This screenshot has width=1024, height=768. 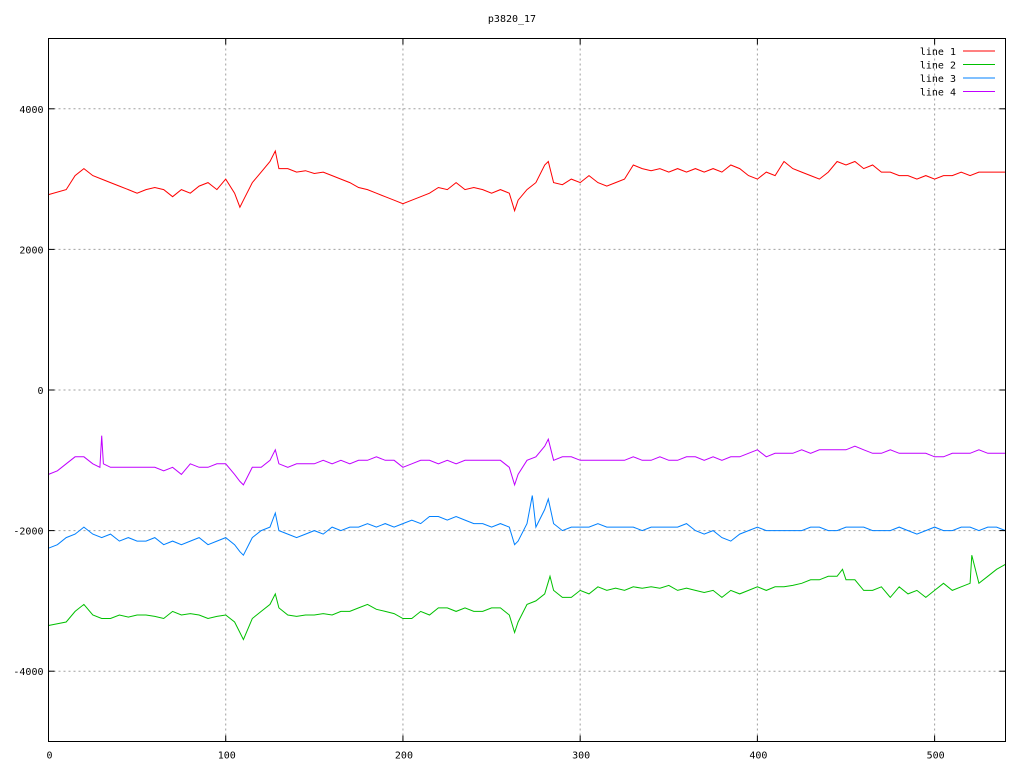 I want to click on legend-label-2: line 2, so click(x=938, y=66).